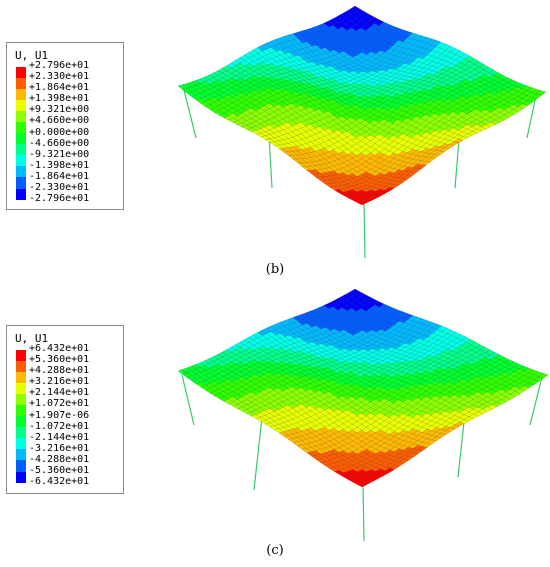 The height and width of the screenshot is (567, 550). What do you see at coordinates (59, 448) in the screenshot?
I see `legend-value: -3.216e+01` at bounding box center [59, 448].